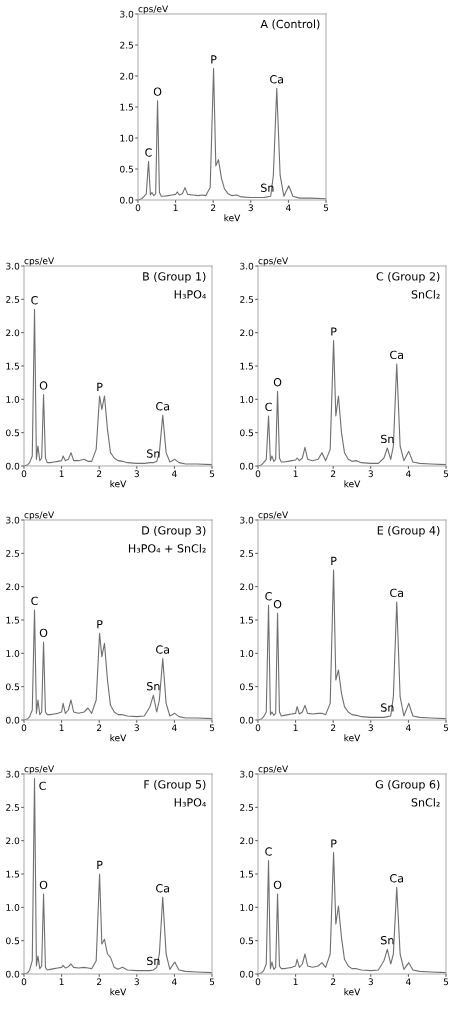 The width and height of the screenshot is (449, 1015). Describe the element at coordinates (425, 802) in the screenshot. I see `text: SnCl₂` at that location.